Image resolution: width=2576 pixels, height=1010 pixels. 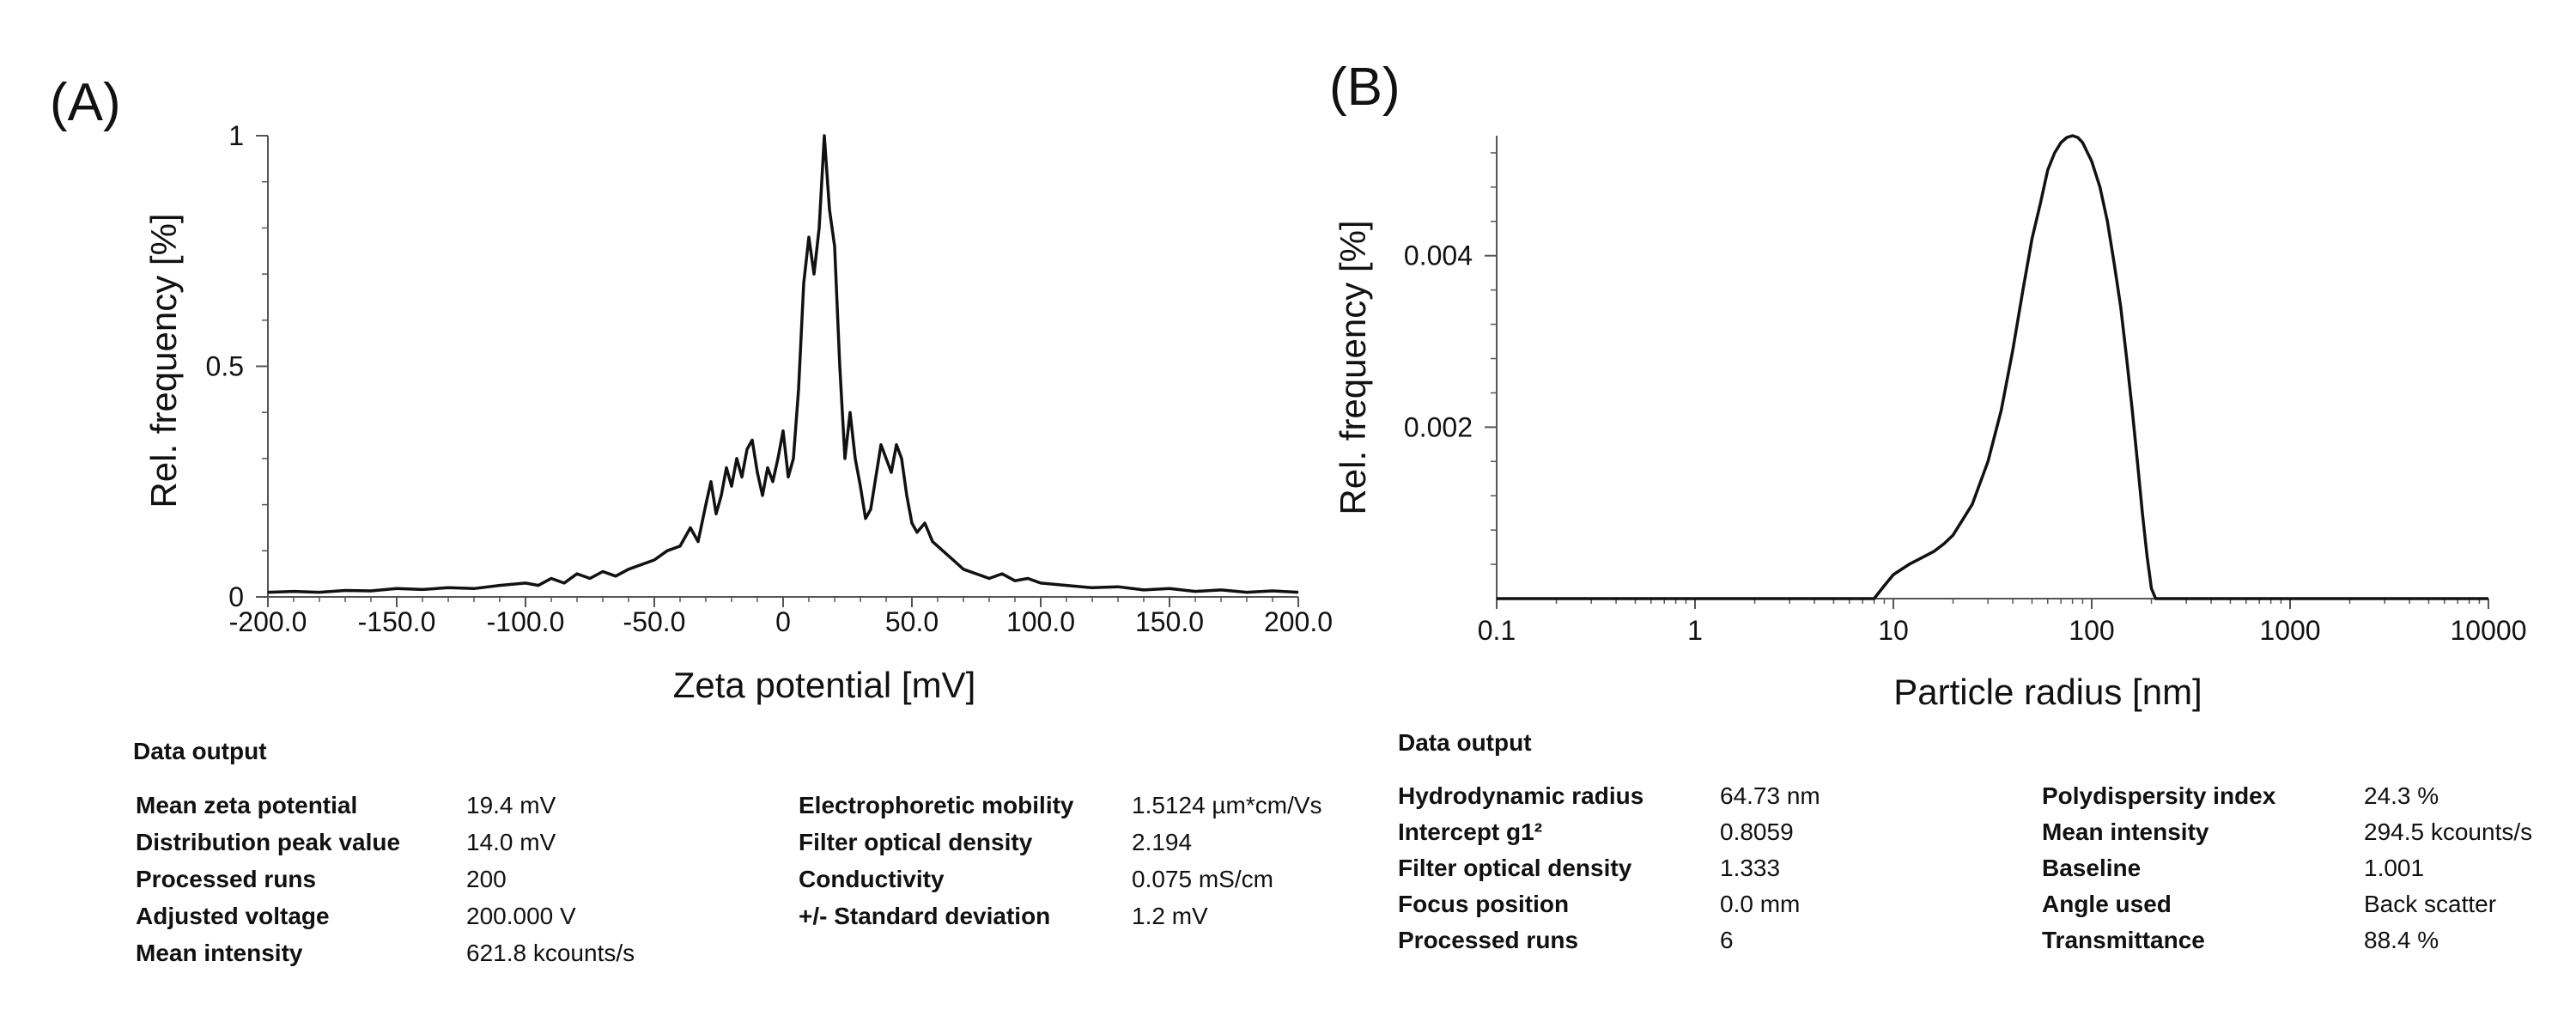 What do you see at coordinates (268, 621) in the screenshot?
I see `panel-a-x-tick-label: -200.0` at bounding box center [268, 621].